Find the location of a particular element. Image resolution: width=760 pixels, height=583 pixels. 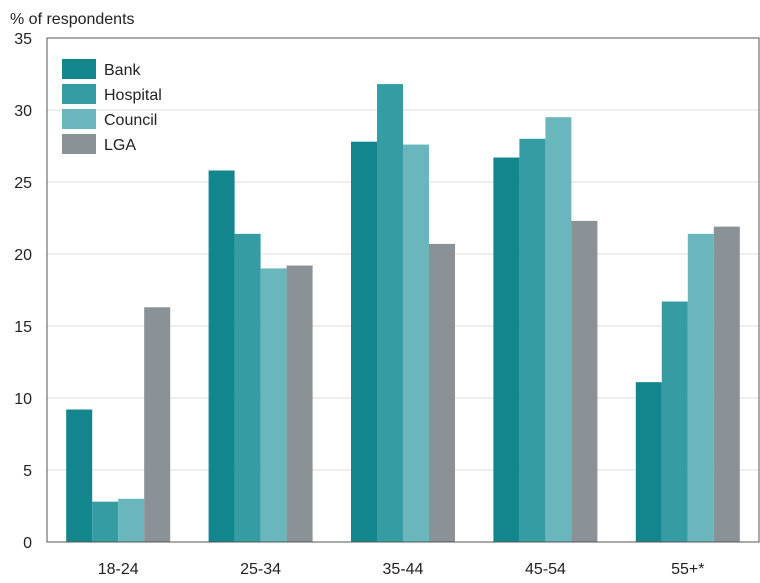

y-tick-label: 30 is located at coordinates (23, 111).